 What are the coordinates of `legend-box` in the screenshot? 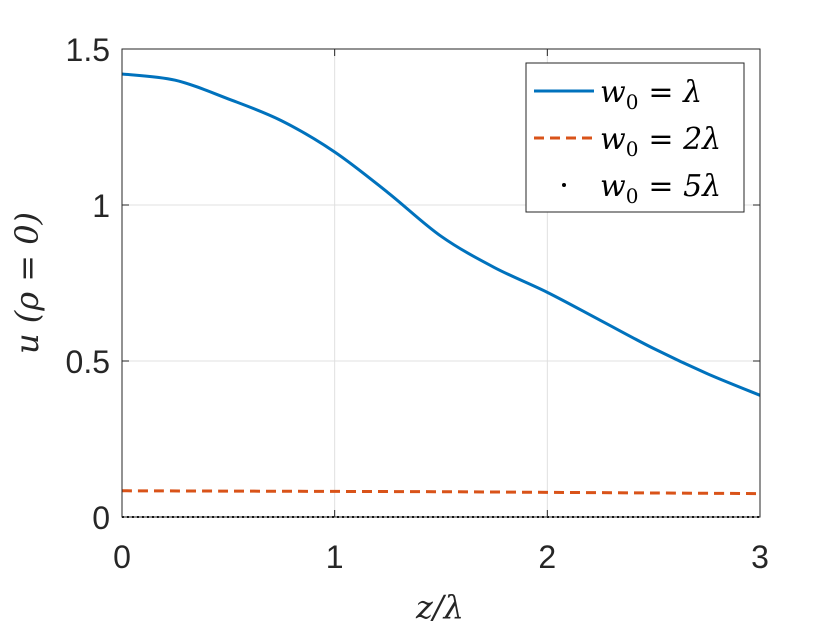 It's located at (635, 137).